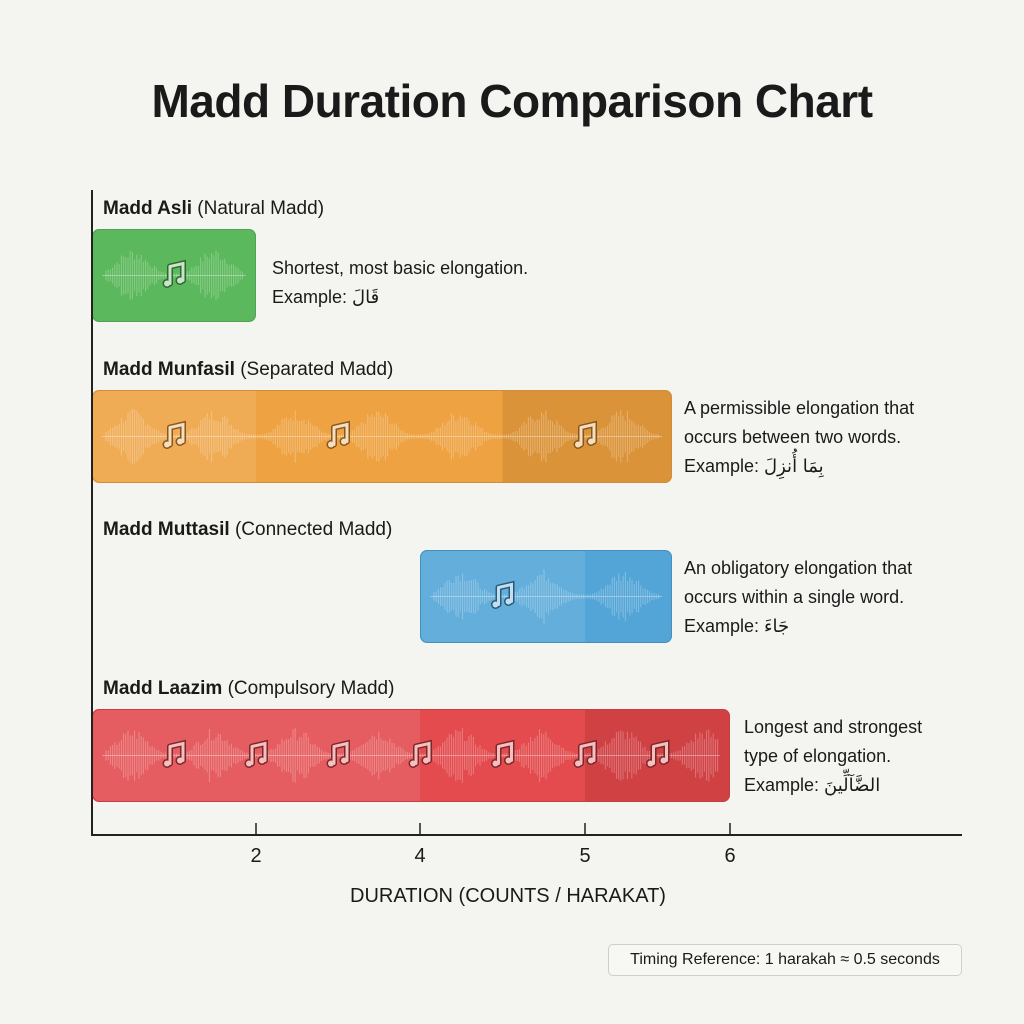 This screenshot has width=1024, height=1024. Describe the element at coordinates (798, 568) in the screenshot. I see `description-line: An obligatory elongation that` at that location.